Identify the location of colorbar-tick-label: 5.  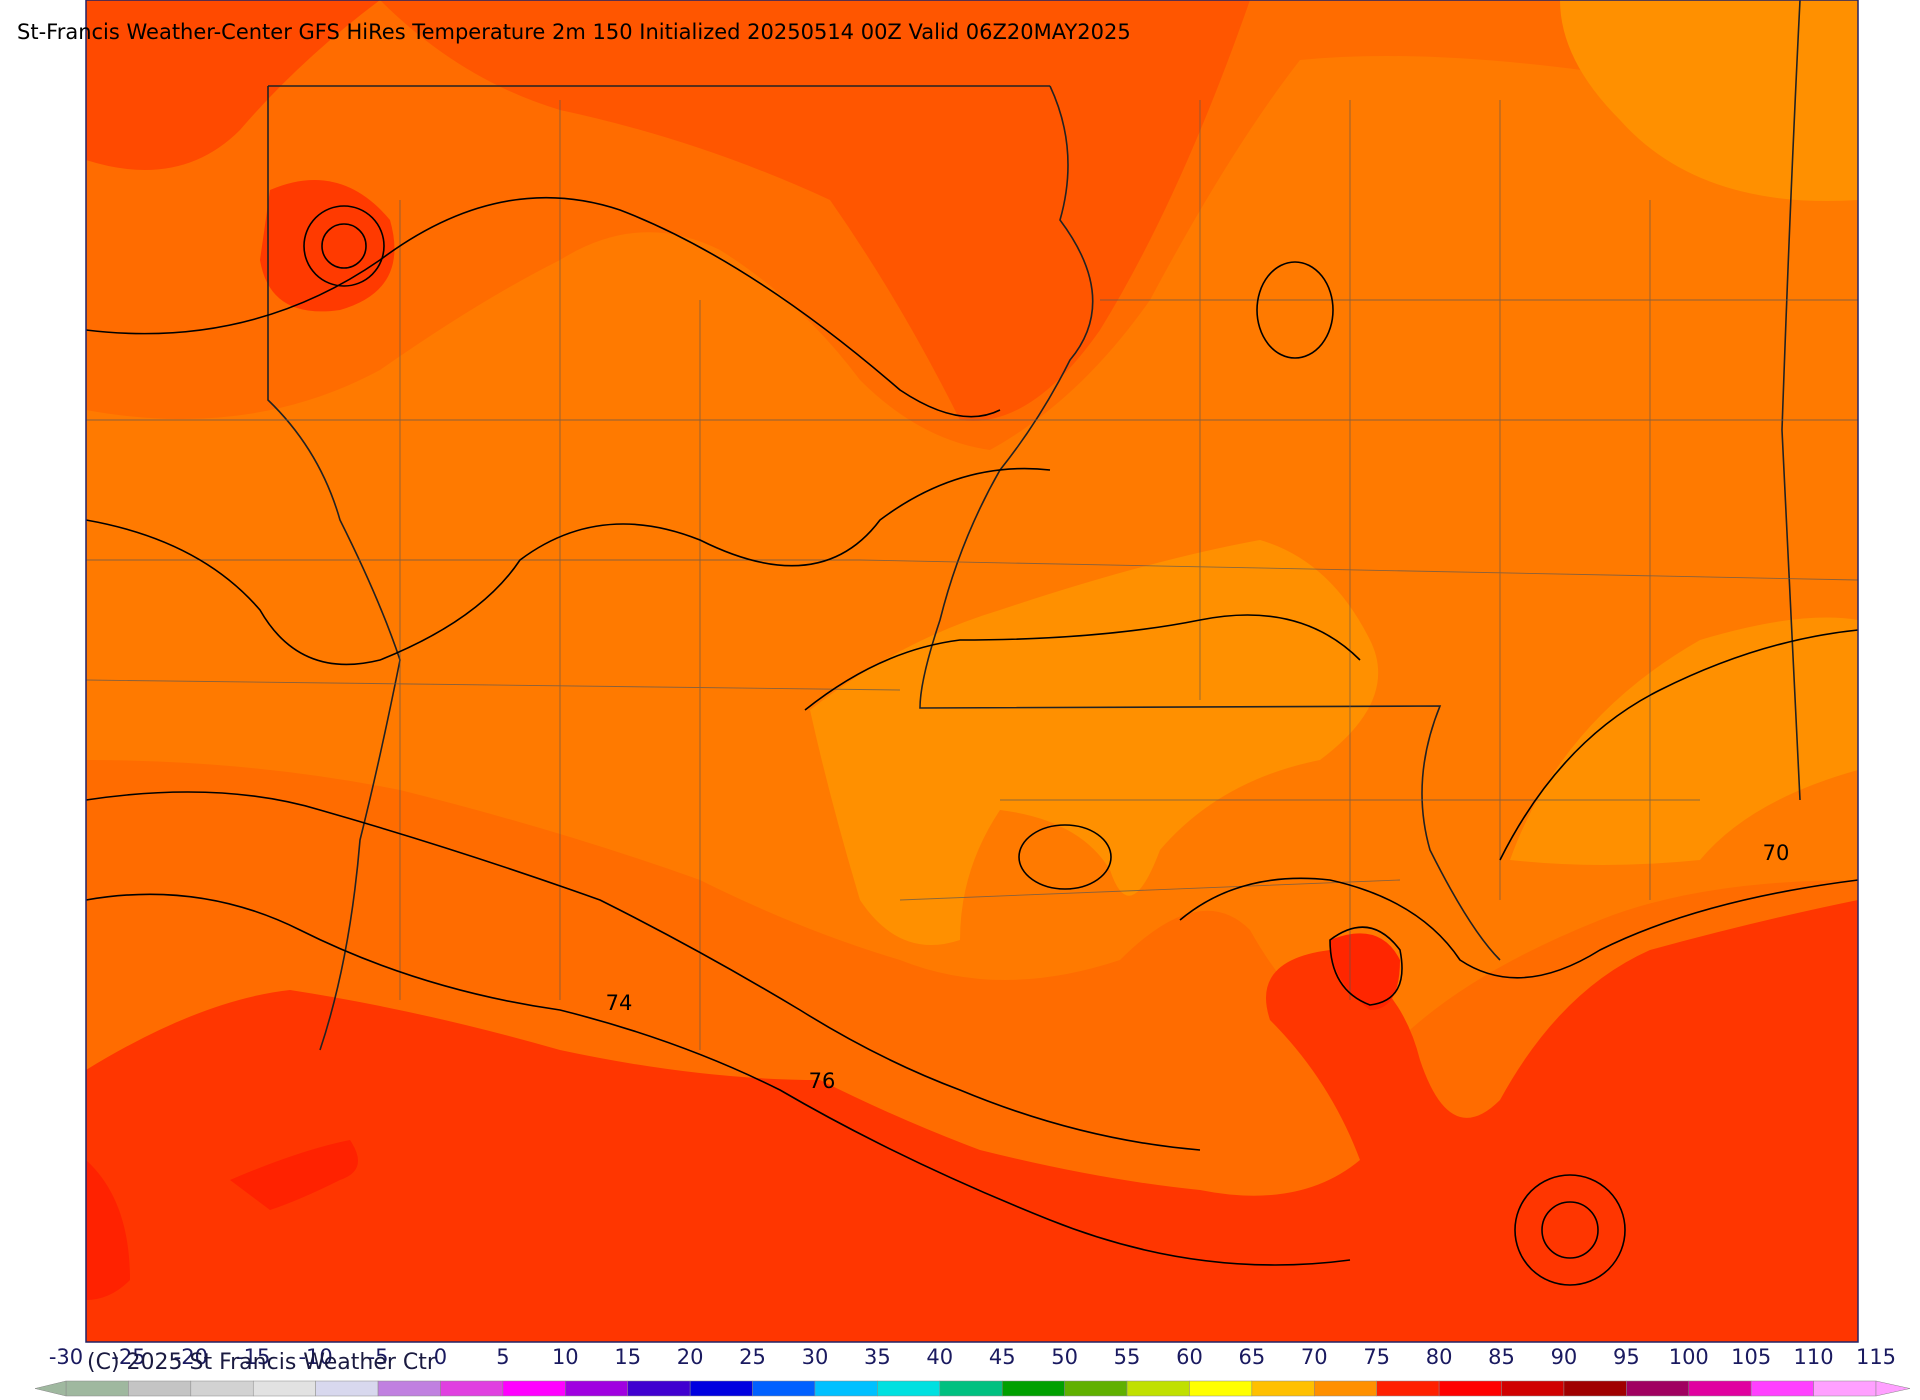
(502, 1357).